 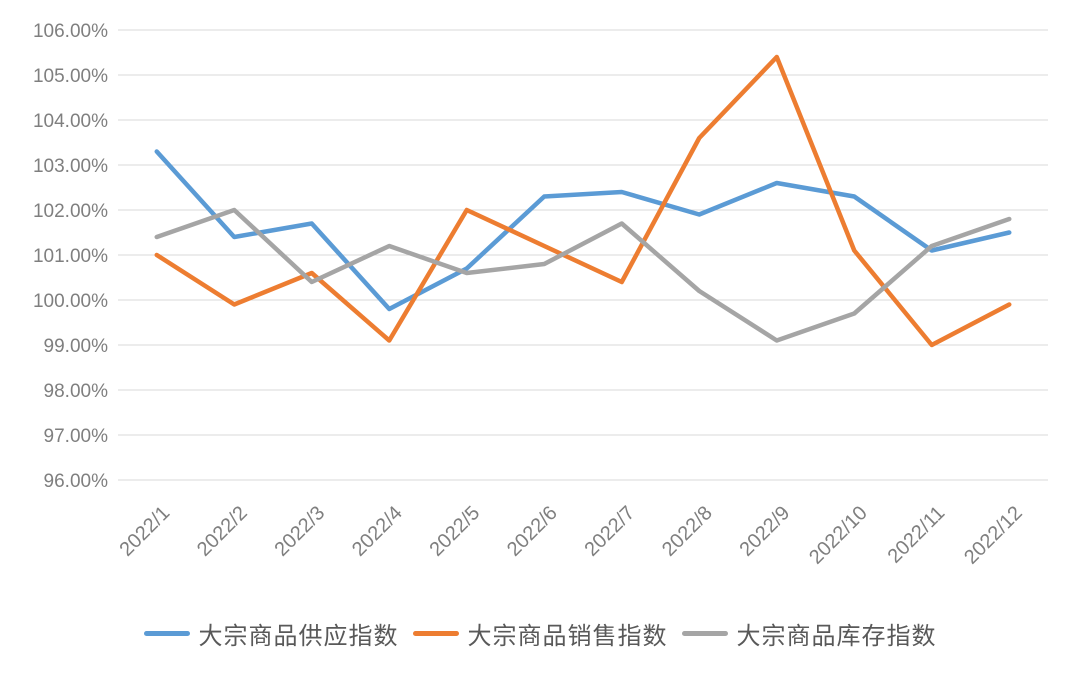 I want to click on legend-item-inventory: 大宗商品库存指数, so click(x=809, y=633).